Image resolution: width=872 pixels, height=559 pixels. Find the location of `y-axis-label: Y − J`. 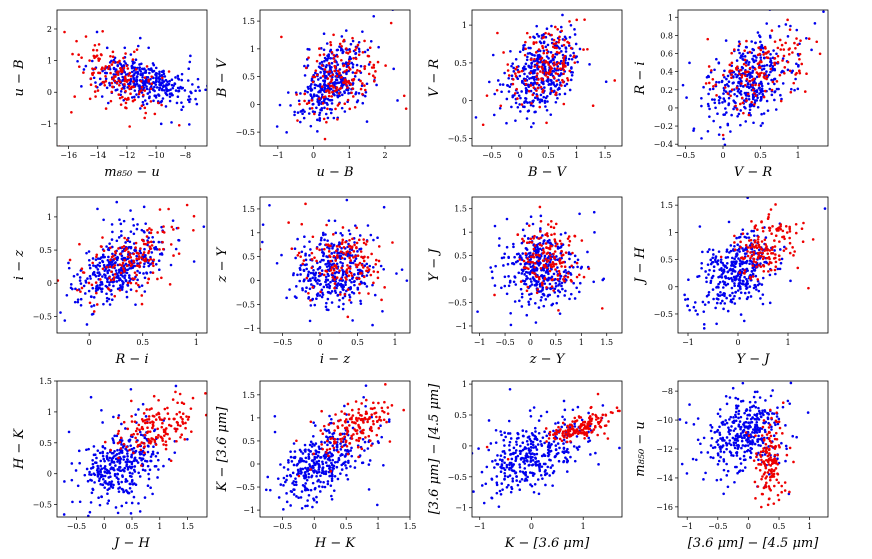

y-axis-label: Y − J is located at coordinates (434, 265).